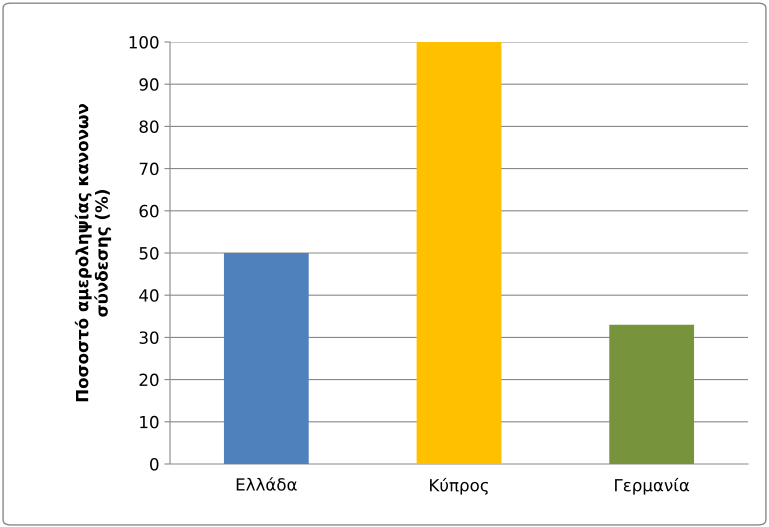  I want to click on y-tick-label: 0, so click(154, 464).